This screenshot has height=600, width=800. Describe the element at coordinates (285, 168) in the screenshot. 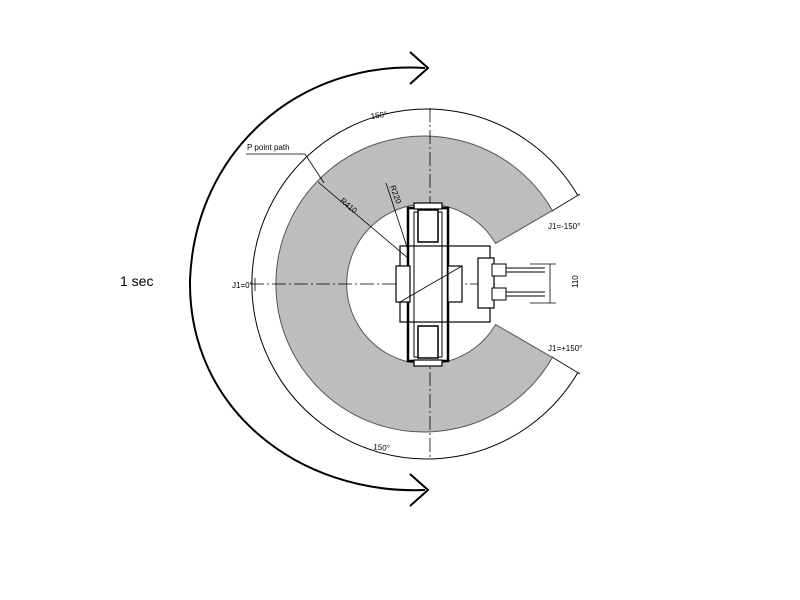

I see `p-point-leader` at that location.